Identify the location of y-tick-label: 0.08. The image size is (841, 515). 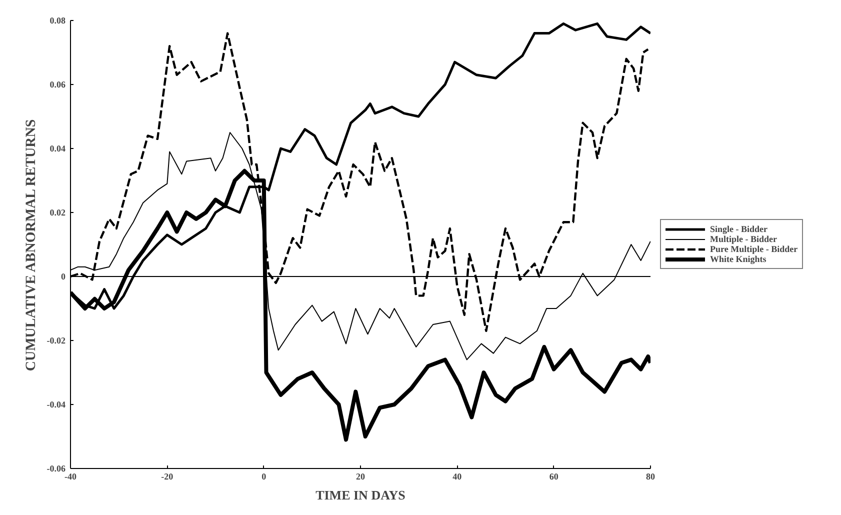
(58, 21).